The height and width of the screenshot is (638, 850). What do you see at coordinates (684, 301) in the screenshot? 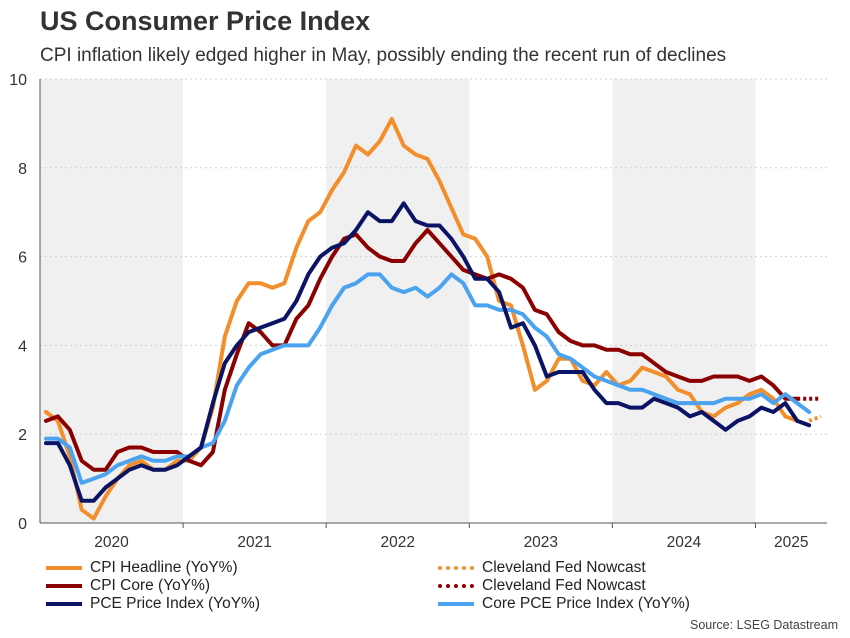
I see `year-shade-2024` at bounding box center [684, 301].